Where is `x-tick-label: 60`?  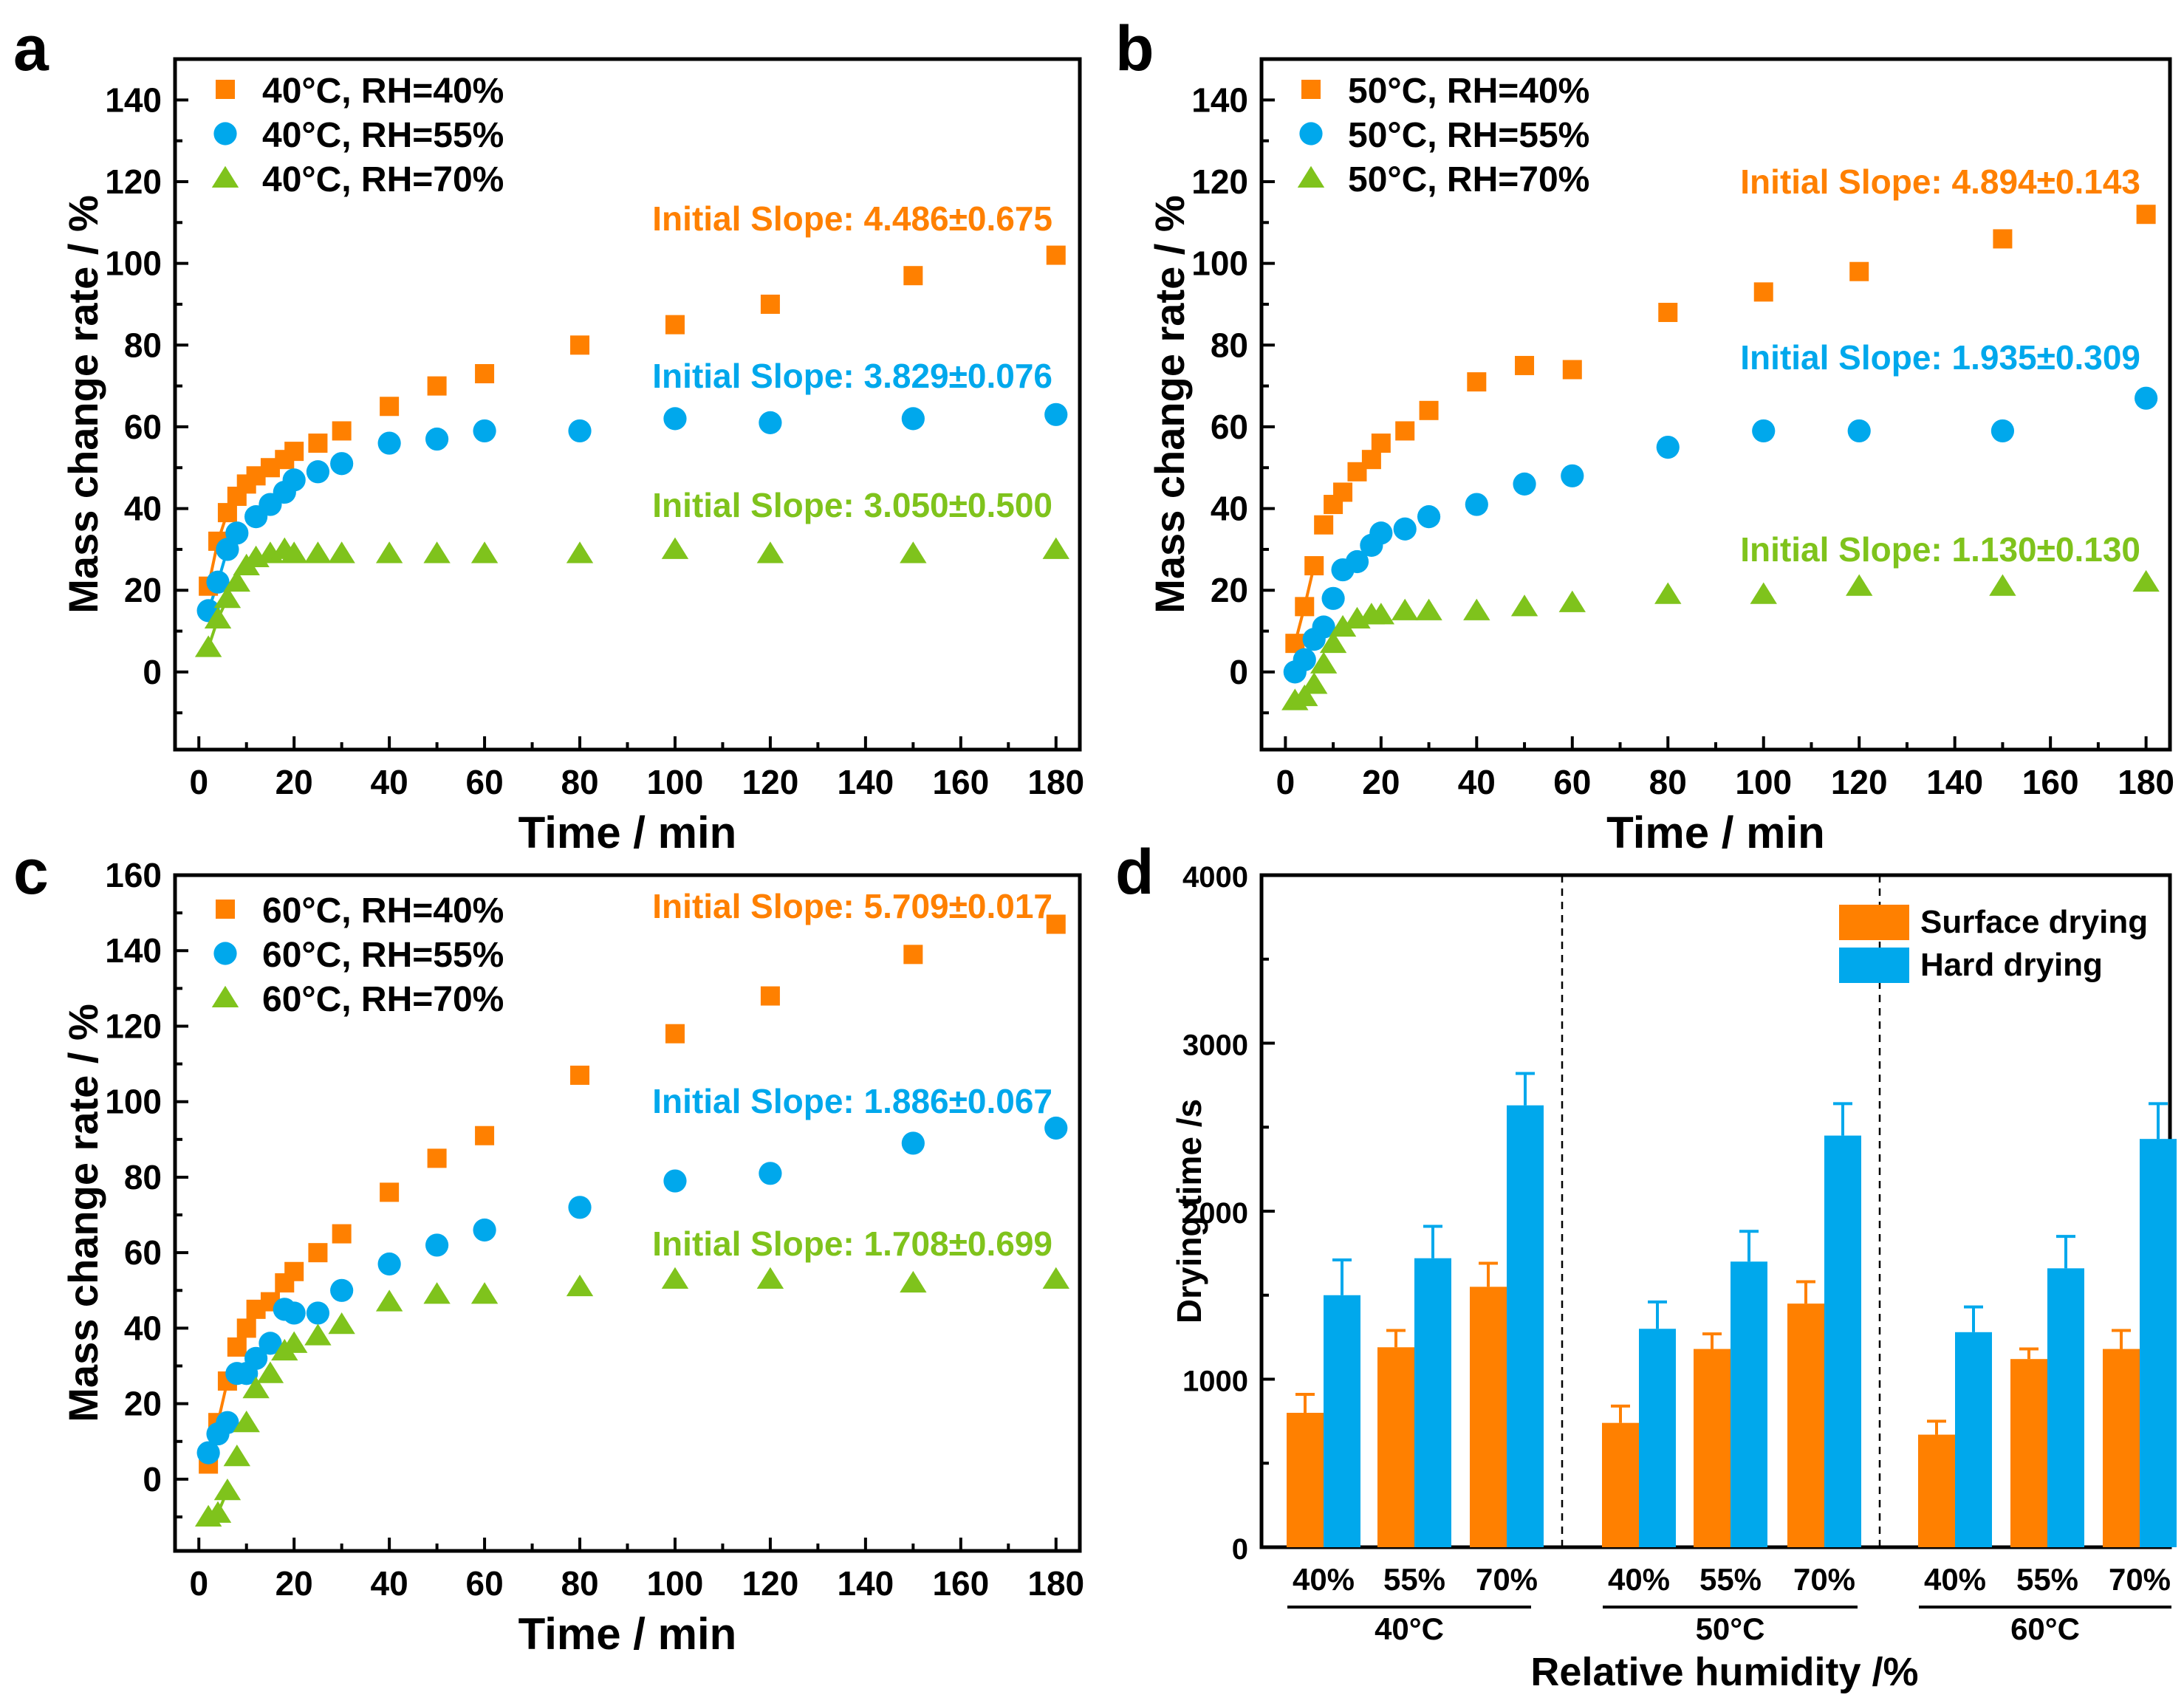 x-tick-label: 60 is located at coordinates (1572, 782).